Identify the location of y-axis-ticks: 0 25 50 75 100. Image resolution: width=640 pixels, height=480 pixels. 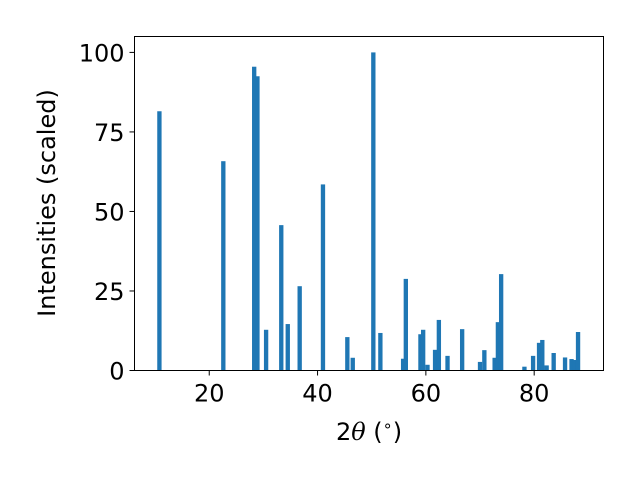
(107, 212).